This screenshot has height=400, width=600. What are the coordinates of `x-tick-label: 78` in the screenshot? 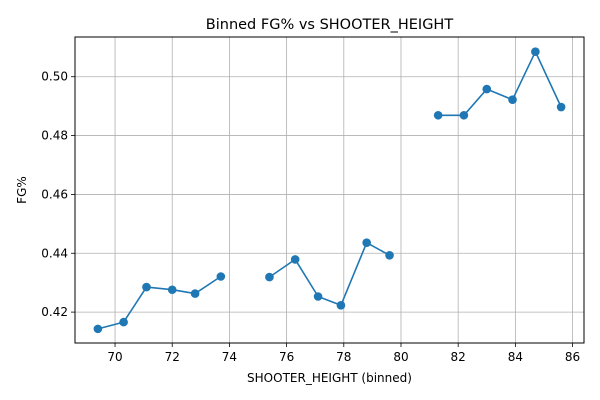 It's located at (343, 357).